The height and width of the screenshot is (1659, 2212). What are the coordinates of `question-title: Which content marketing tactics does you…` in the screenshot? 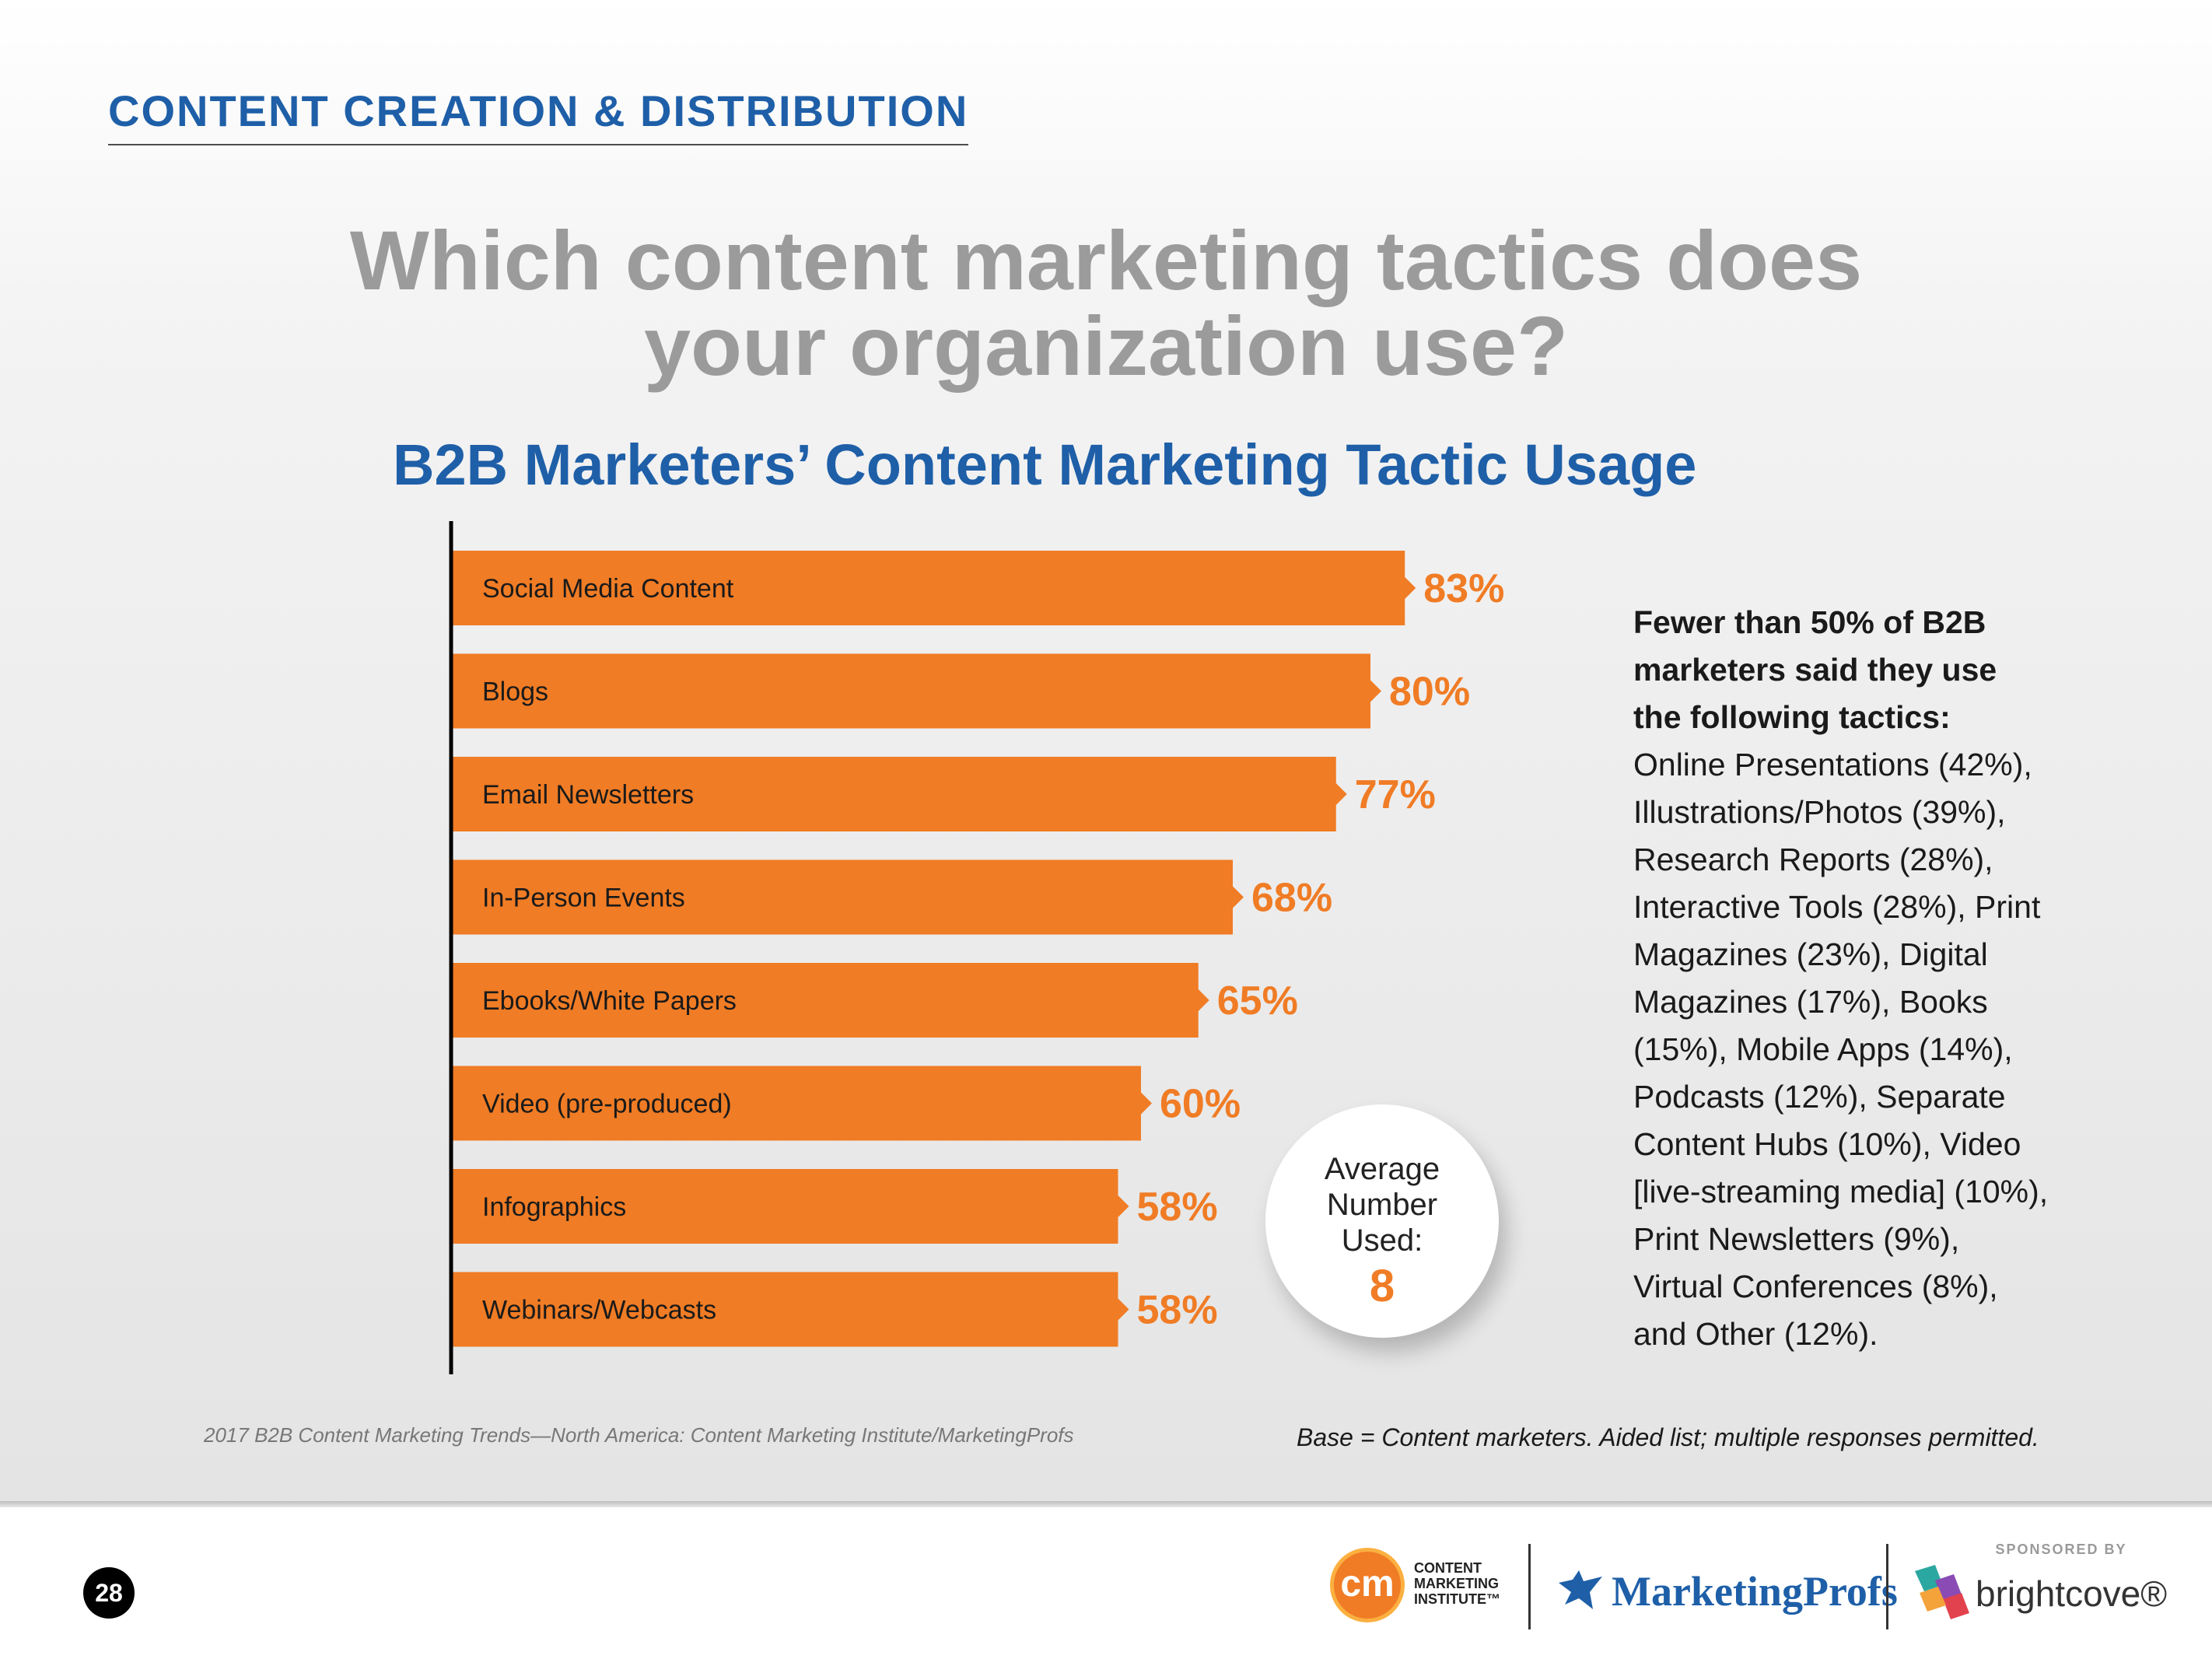 It's located at (1106, 303).